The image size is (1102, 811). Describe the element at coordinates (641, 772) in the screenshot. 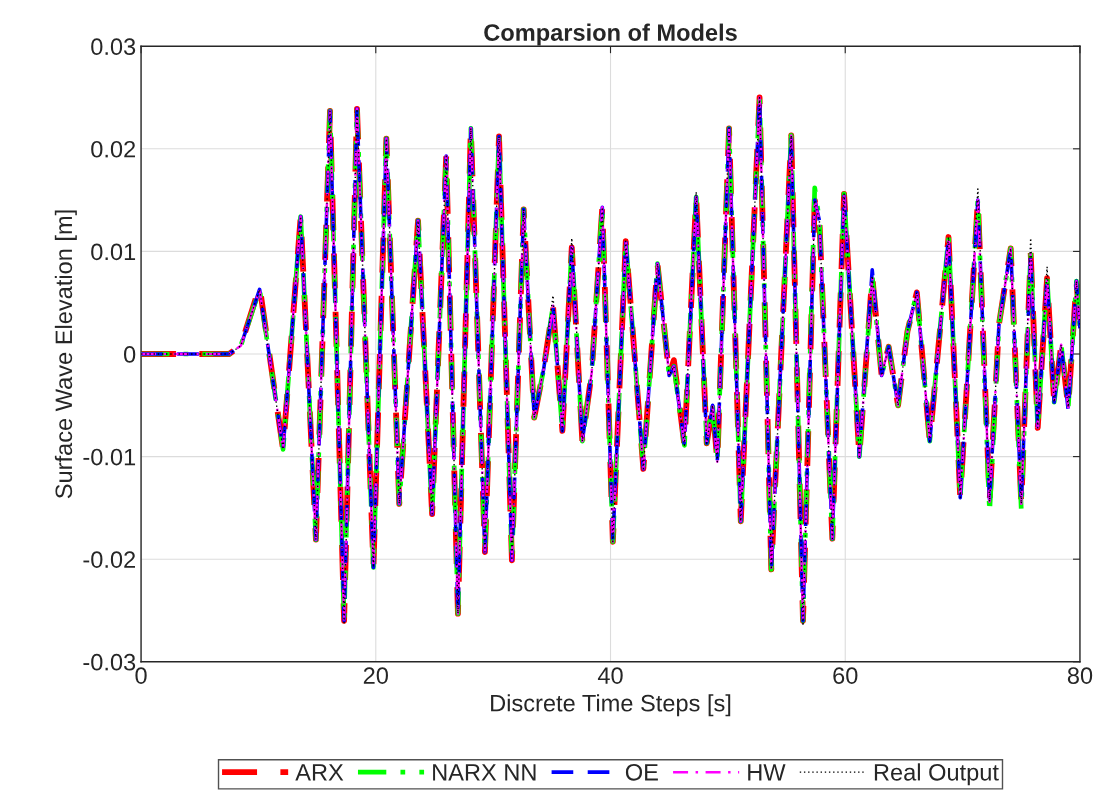

I see `legend-label: OE` at that location.